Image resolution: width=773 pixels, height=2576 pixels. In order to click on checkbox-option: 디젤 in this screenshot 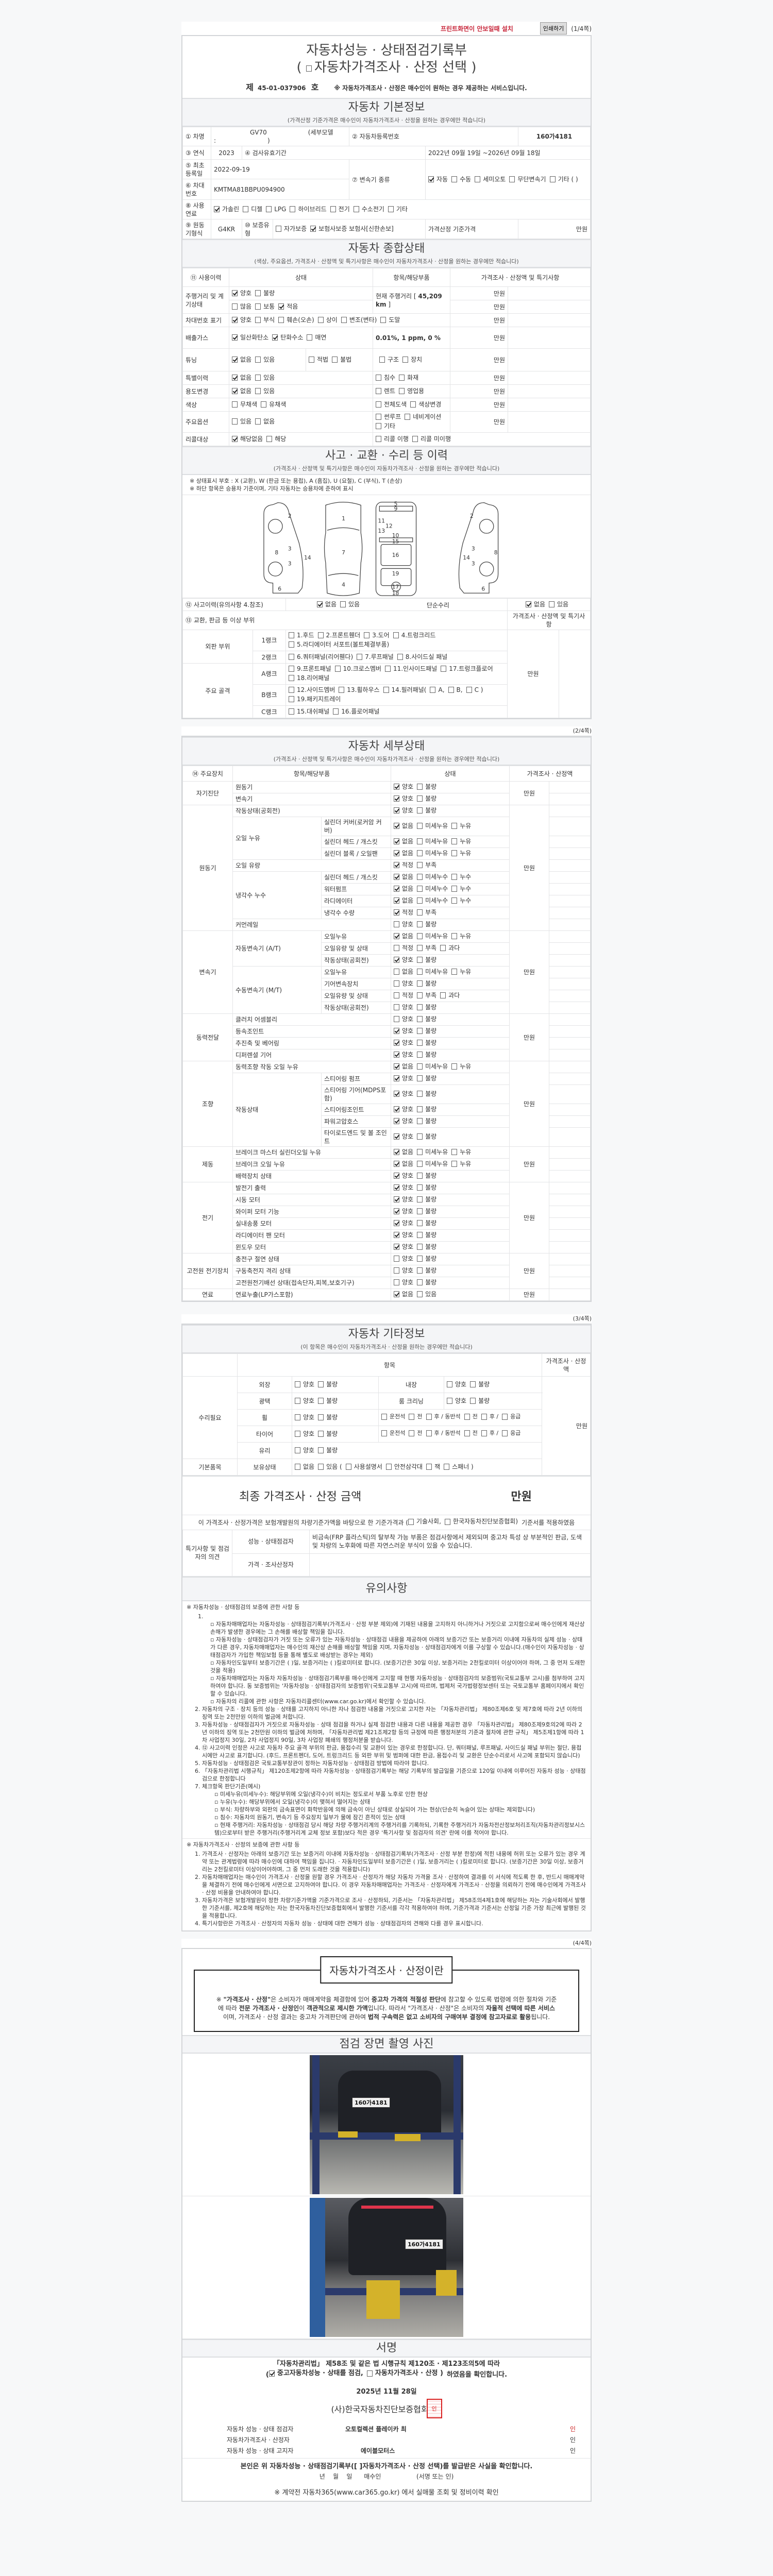, I will do `click(252, 209)`.